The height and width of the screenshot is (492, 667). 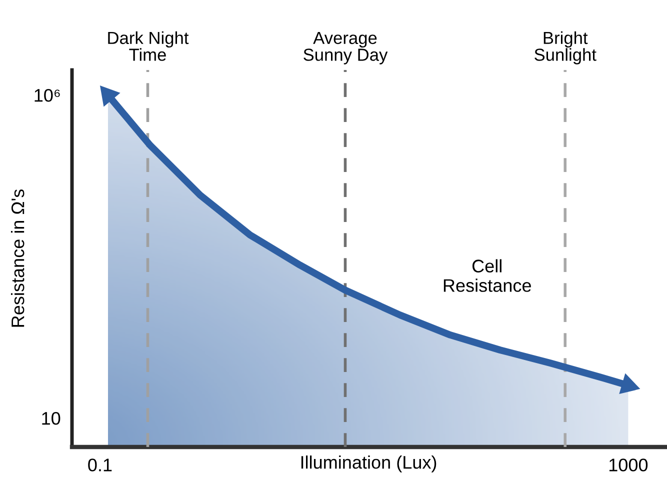 I want to click on ref-line-label: Average Sunny Day, so click(x=346, y=48).